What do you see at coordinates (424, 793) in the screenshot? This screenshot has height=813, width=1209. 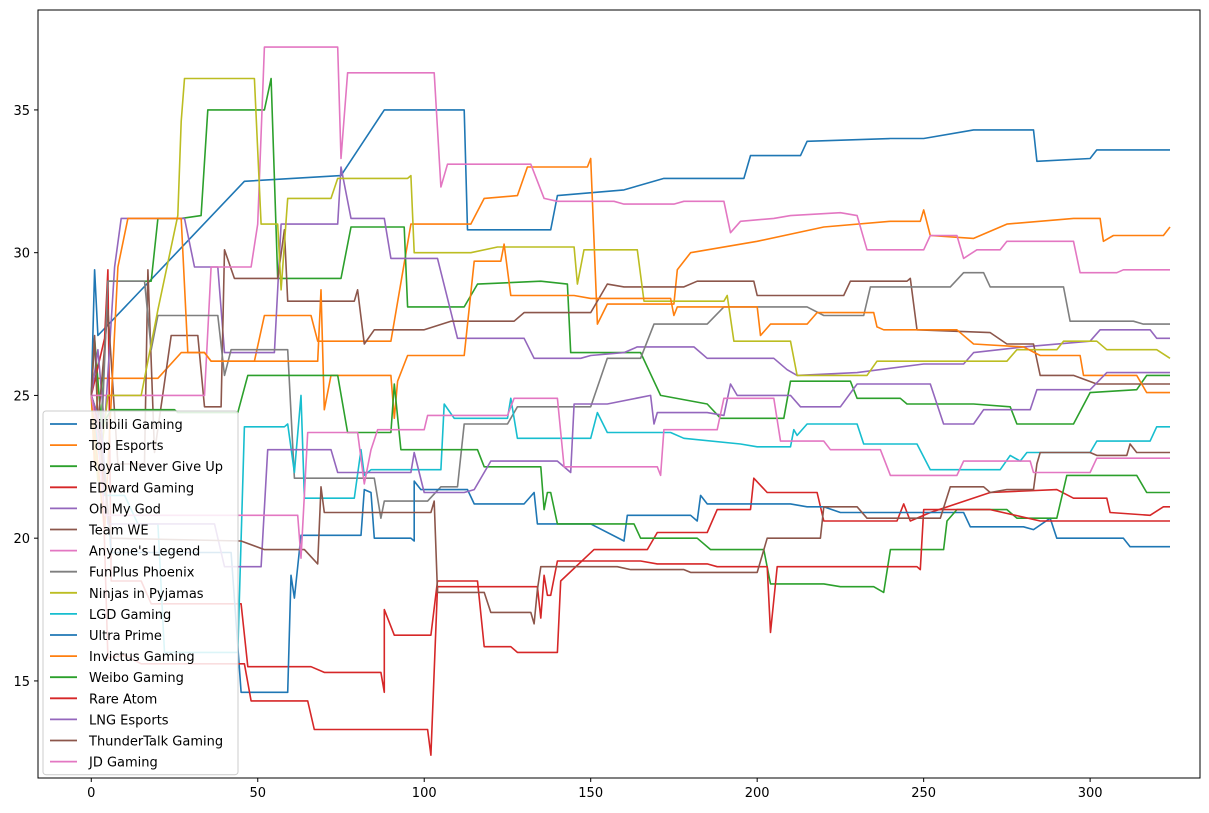 I see `x-tick-label-2: 100` at bounding box center [424, 793].